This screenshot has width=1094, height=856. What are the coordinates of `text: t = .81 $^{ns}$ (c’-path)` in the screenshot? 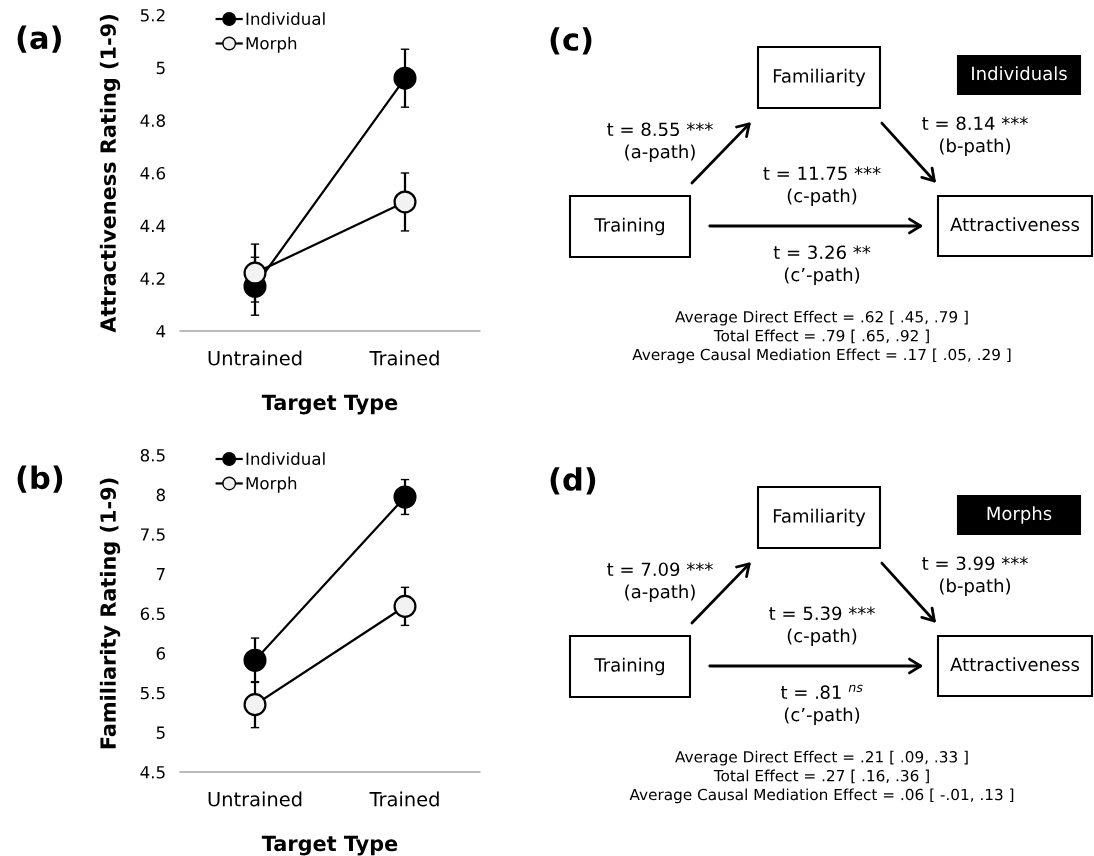 It's located at (821, 704).